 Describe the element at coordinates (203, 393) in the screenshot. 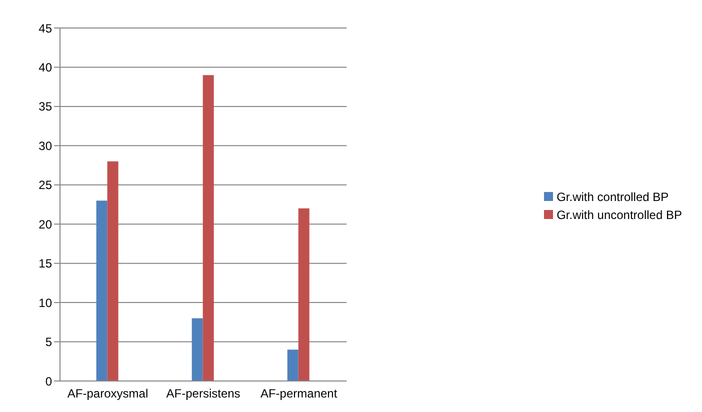

I see `x-tick-label: AF-persistens` at that location.